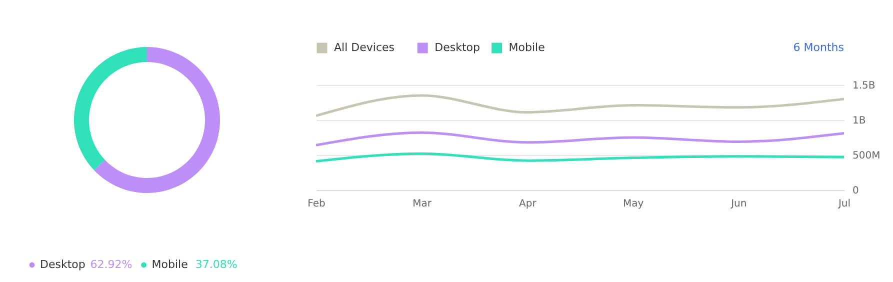 Image resolution: width=893 pixels, height=282 pixels. Describe the element at coordinates (528, 204) in the screenshot. I see `x-tick-label: Apr` at that location.